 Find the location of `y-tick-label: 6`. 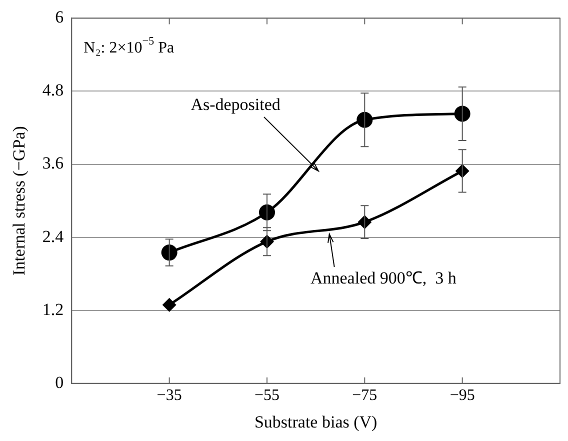

y-tick-label: 6 is located at coordinates (59, 17).